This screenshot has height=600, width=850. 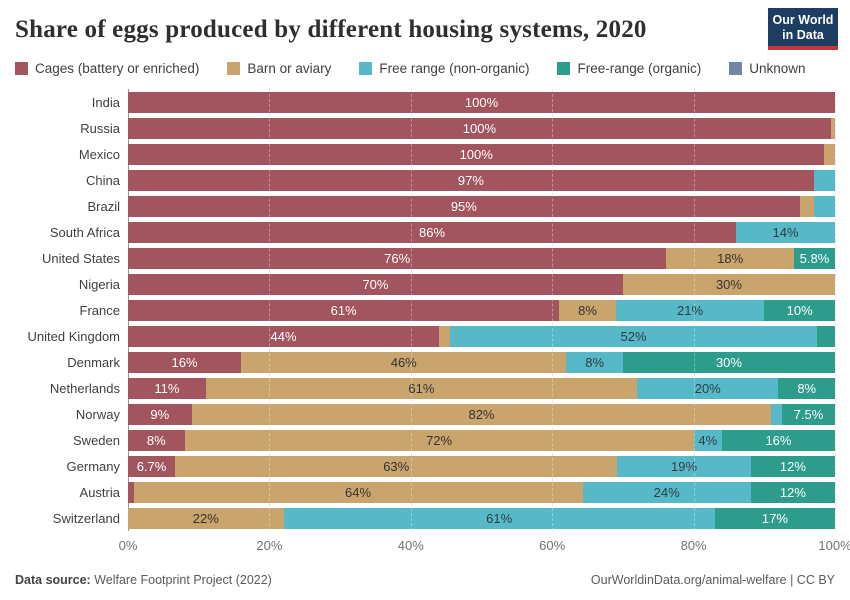 I want to click on bar-segment: 14%, so click(x=785, y=232).